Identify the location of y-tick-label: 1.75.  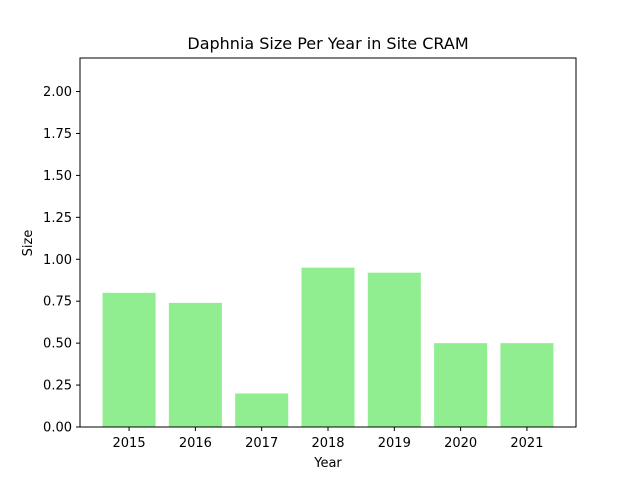
(57, 134).